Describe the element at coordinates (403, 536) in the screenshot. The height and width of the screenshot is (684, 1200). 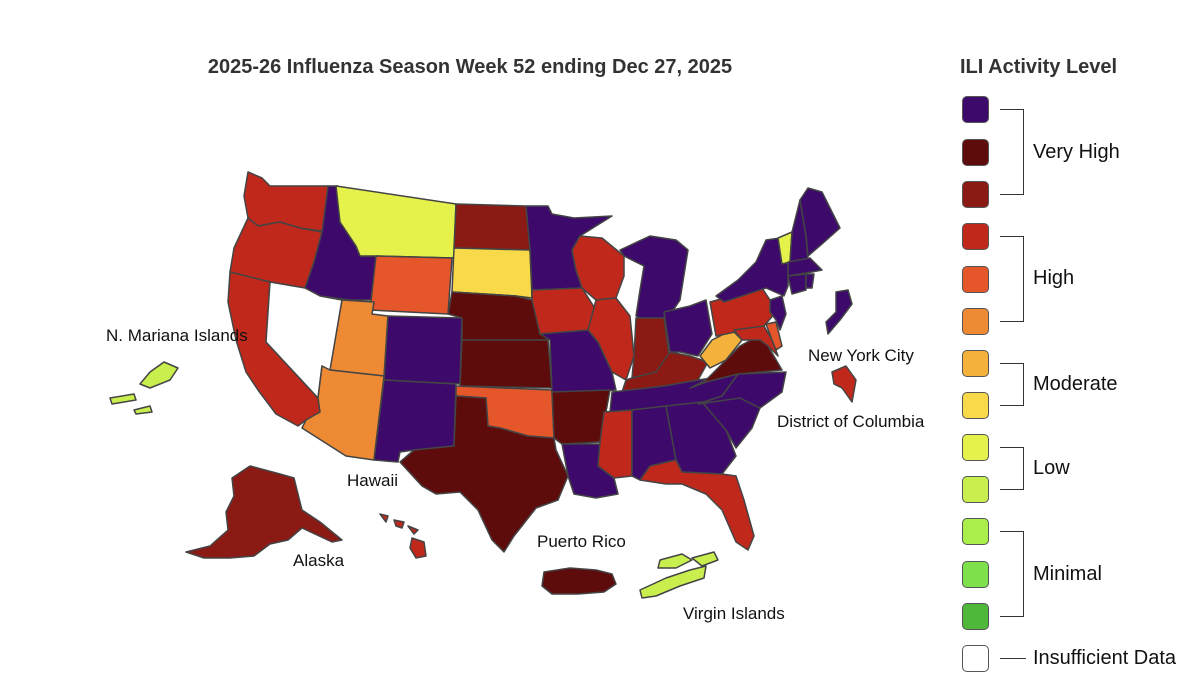
I see `state-hawaii` at that location.